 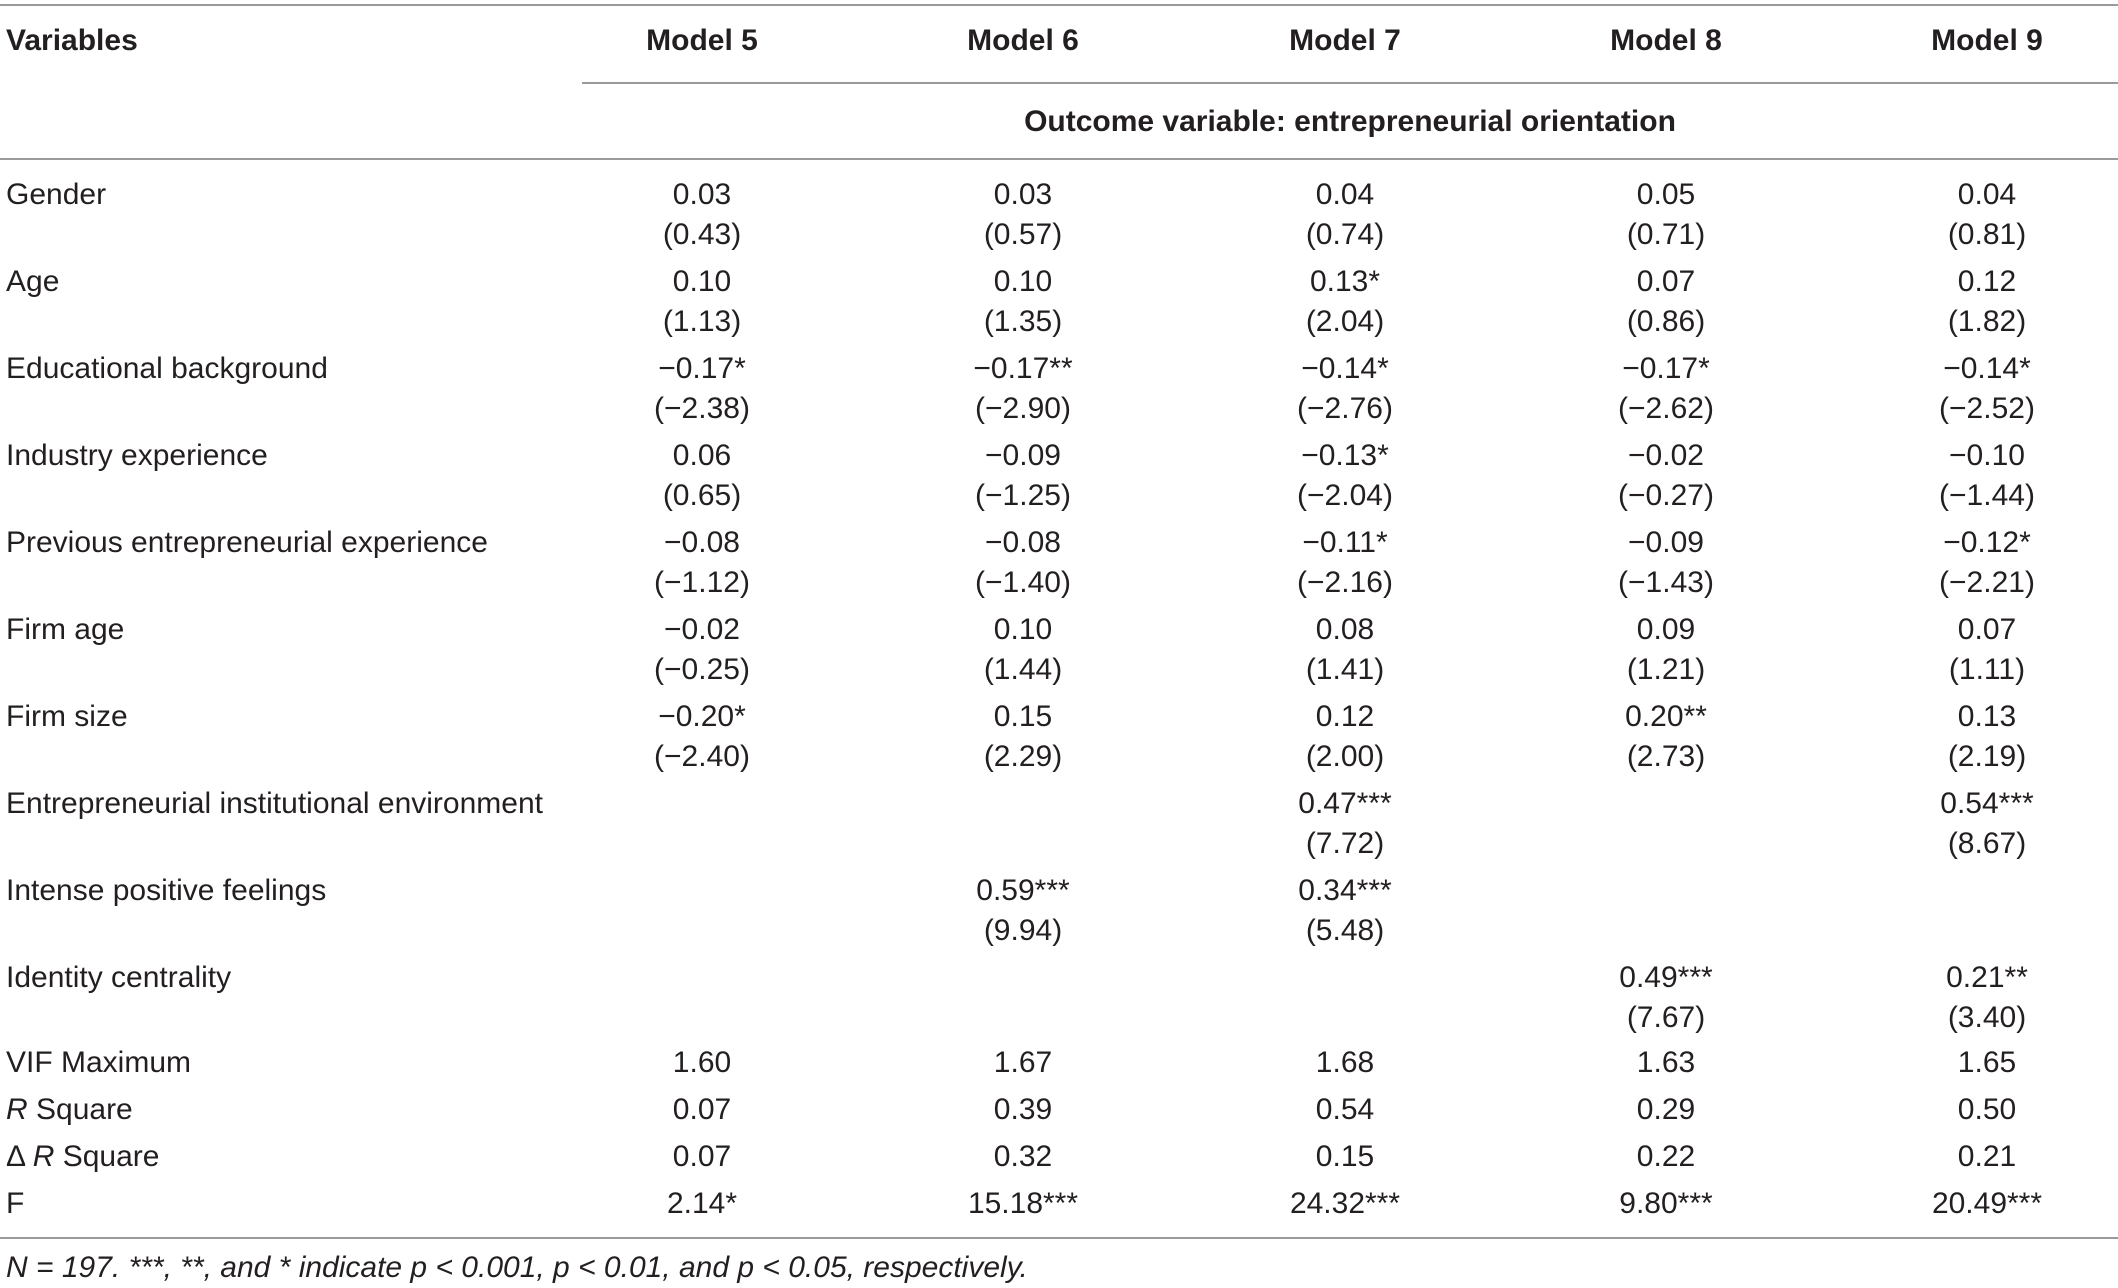 What do you see at coordinates (1666, 756) in the screenshot?
I see `t-value-cell: (2.73)` at bounding box center [1666, 756].